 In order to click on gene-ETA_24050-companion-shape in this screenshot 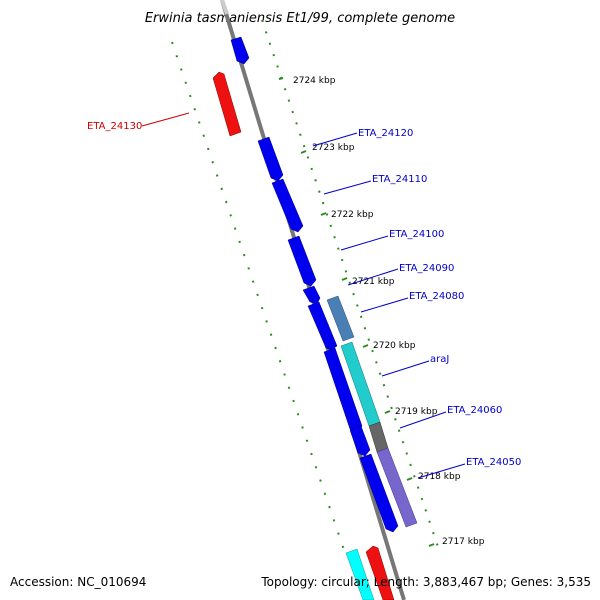, I will do `click(379, 493)`.